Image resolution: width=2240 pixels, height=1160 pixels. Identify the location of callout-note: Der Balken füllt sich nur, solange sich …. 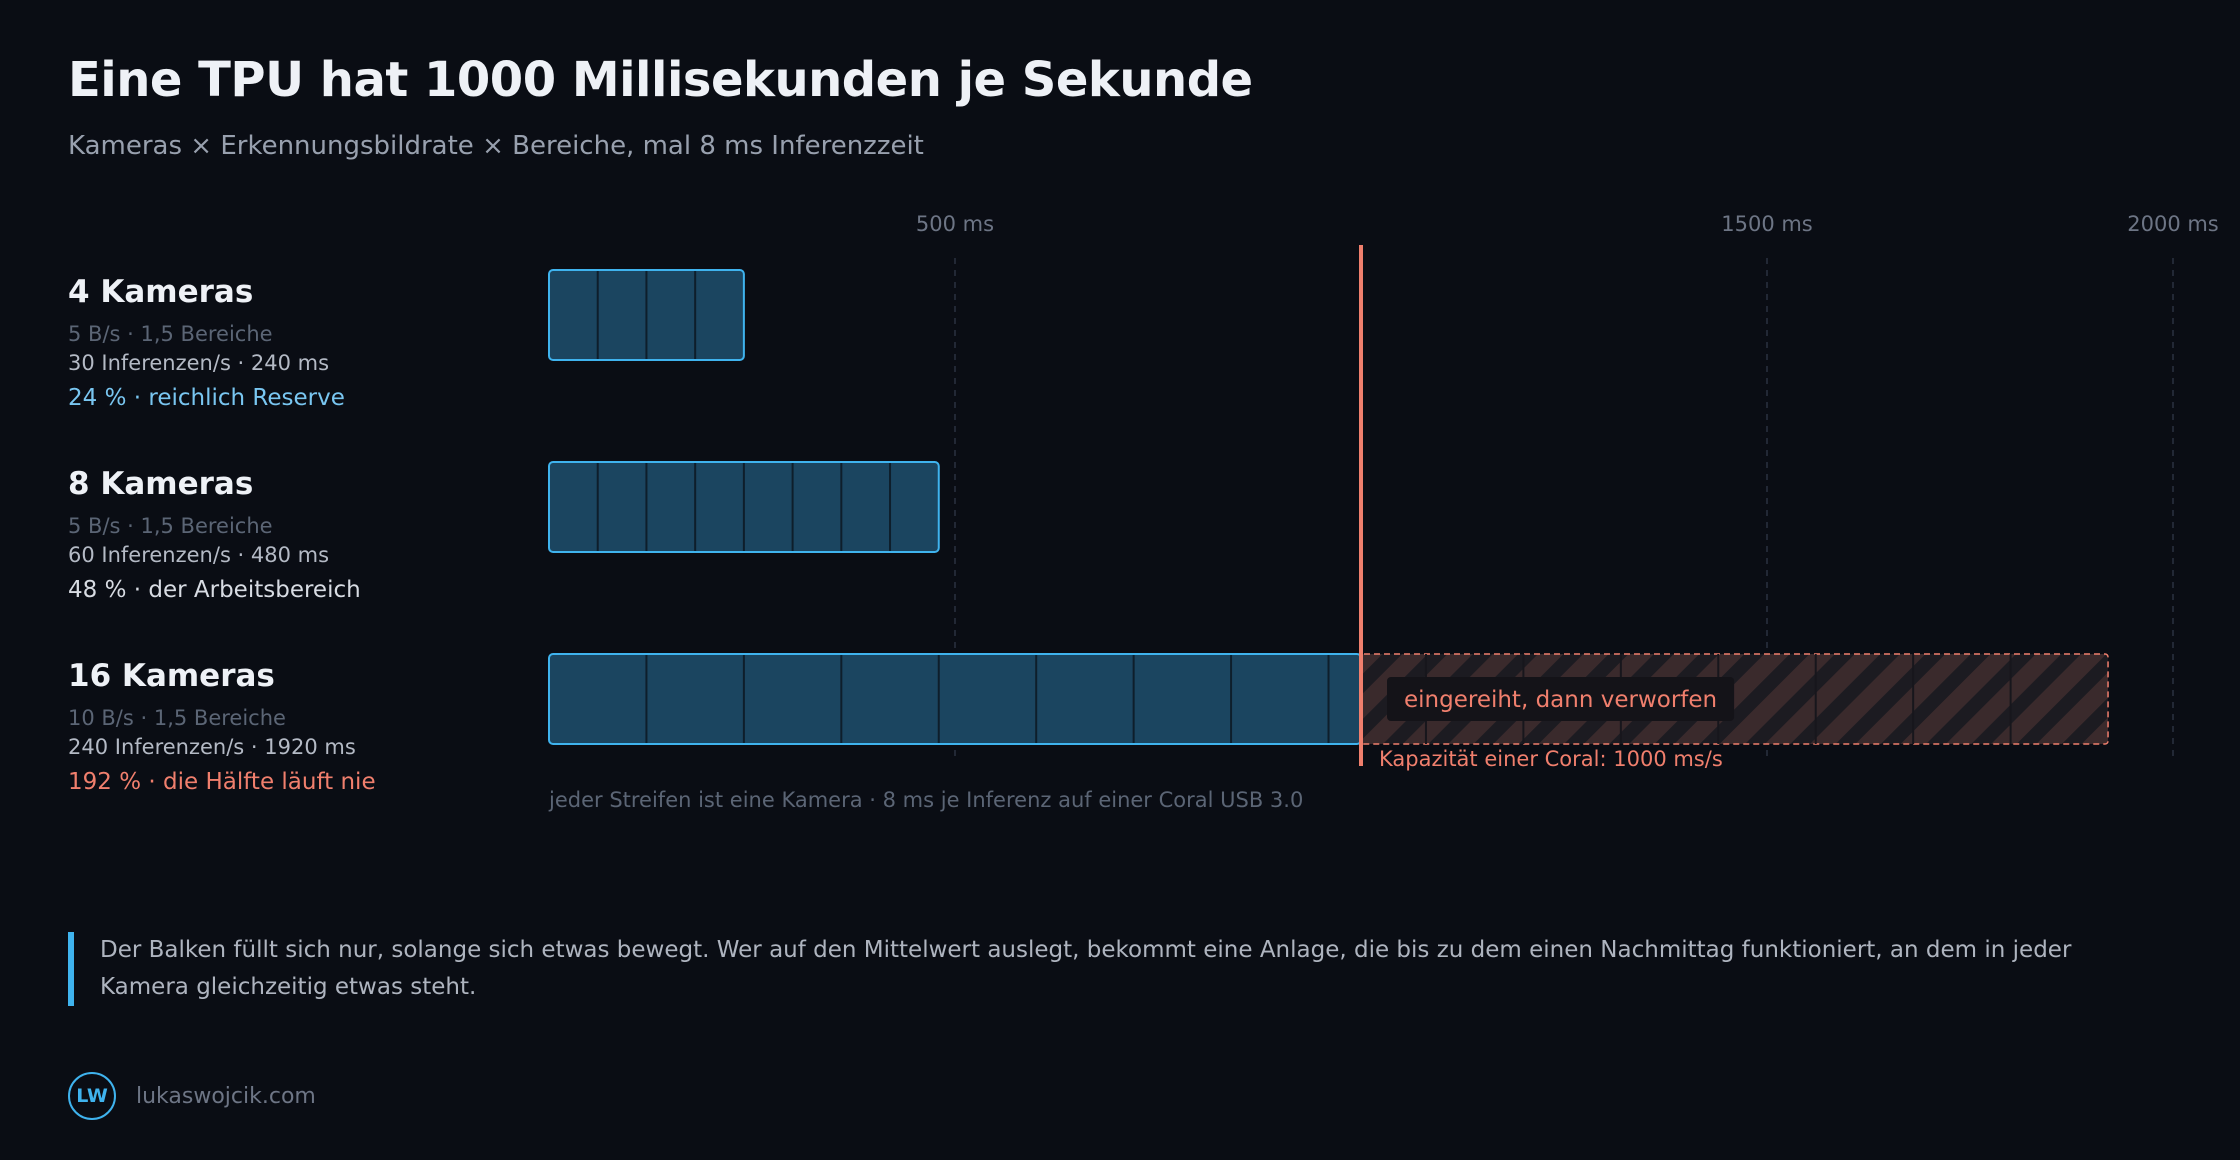
(1094, 969).